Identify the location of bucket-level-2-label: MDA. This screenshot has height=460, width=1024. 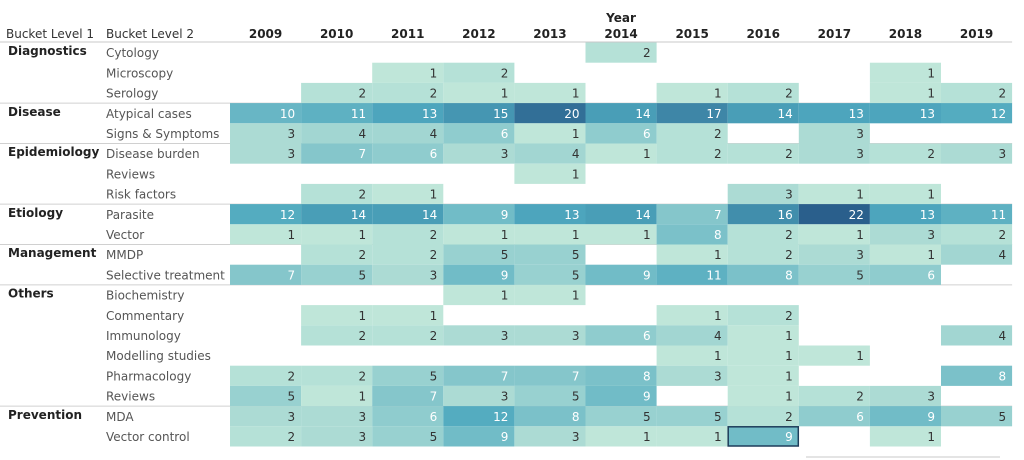
(120, 417).